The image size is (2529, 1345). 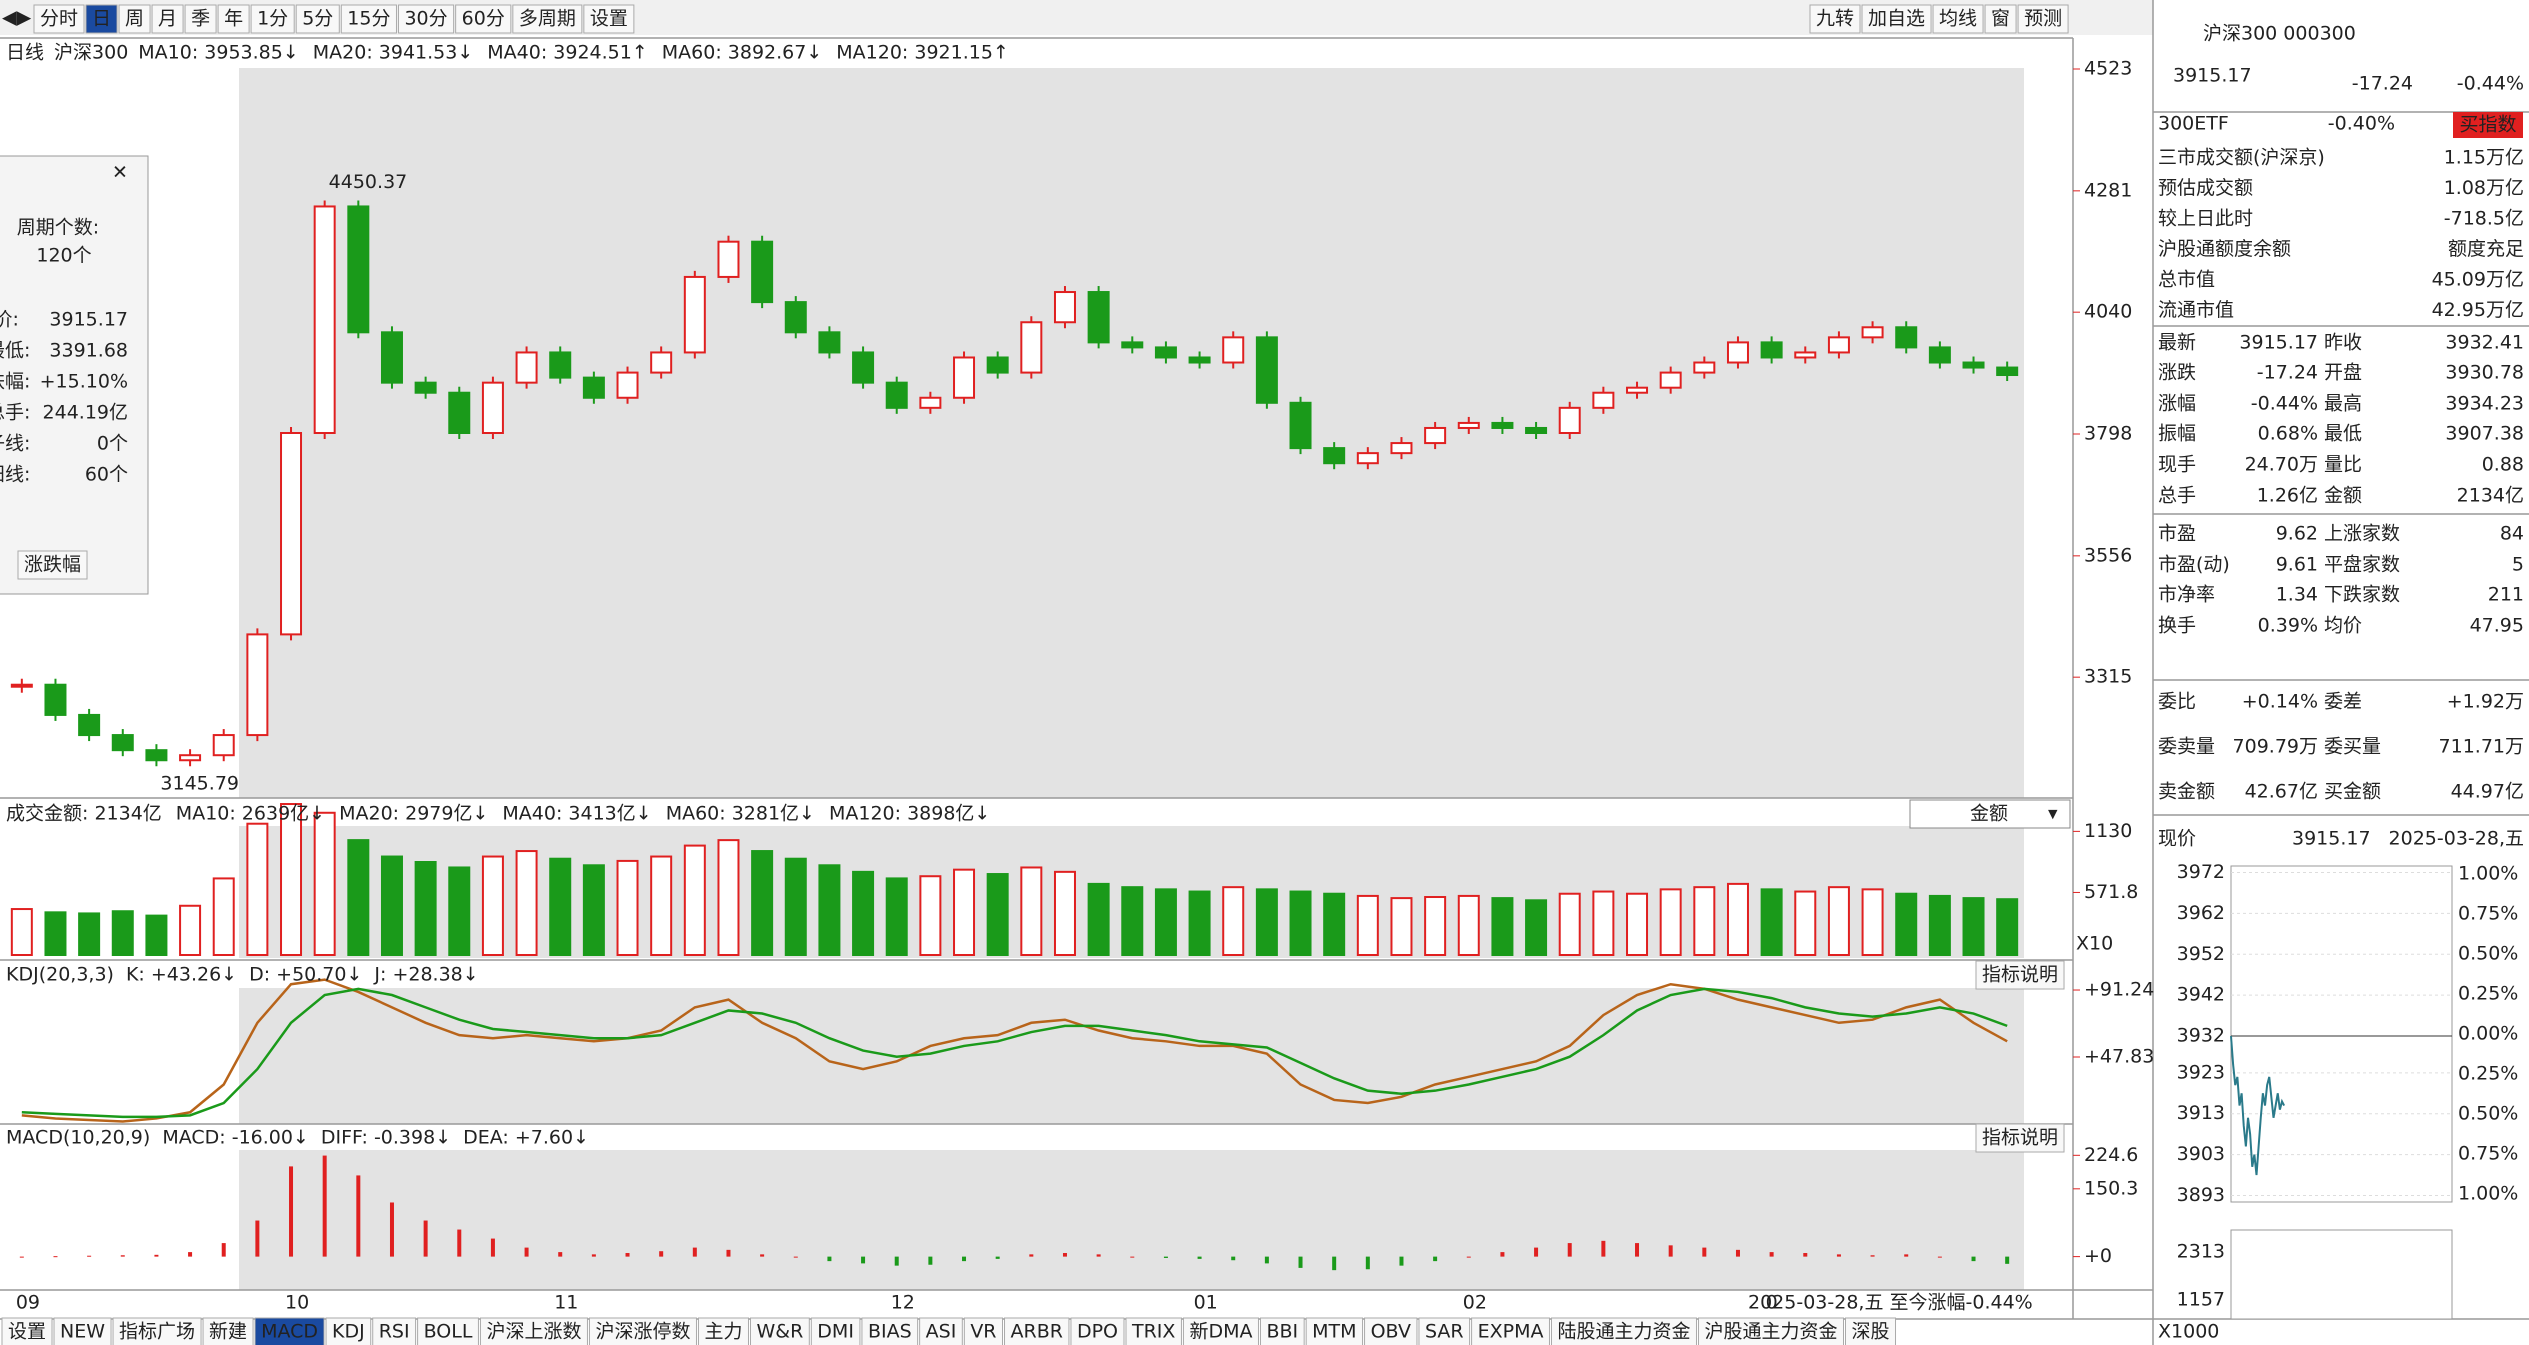 I want to click on toolbar-button: 设置, so click(x=609, y=19).